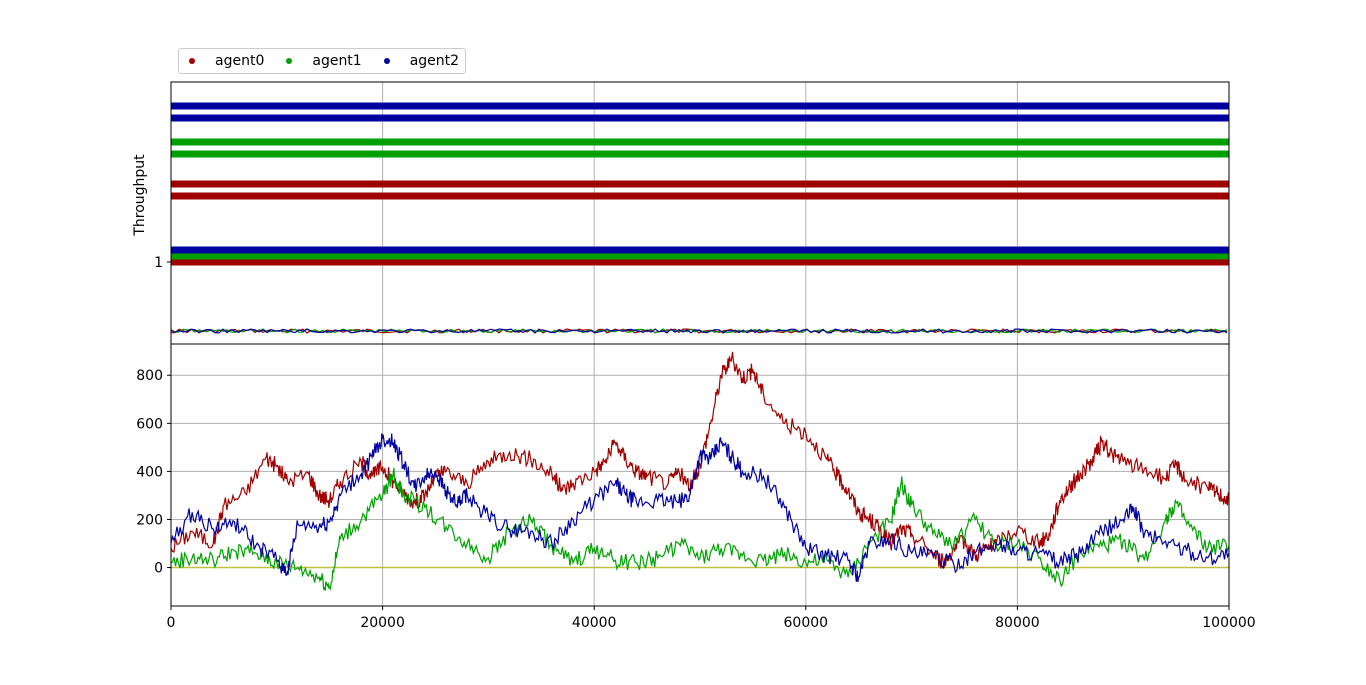 The image size is (1366, 685). What do you see at coordinates (158, 263) in the screenshot?
I see `top-ytick-label: 1` at bounding box center [158, 263].